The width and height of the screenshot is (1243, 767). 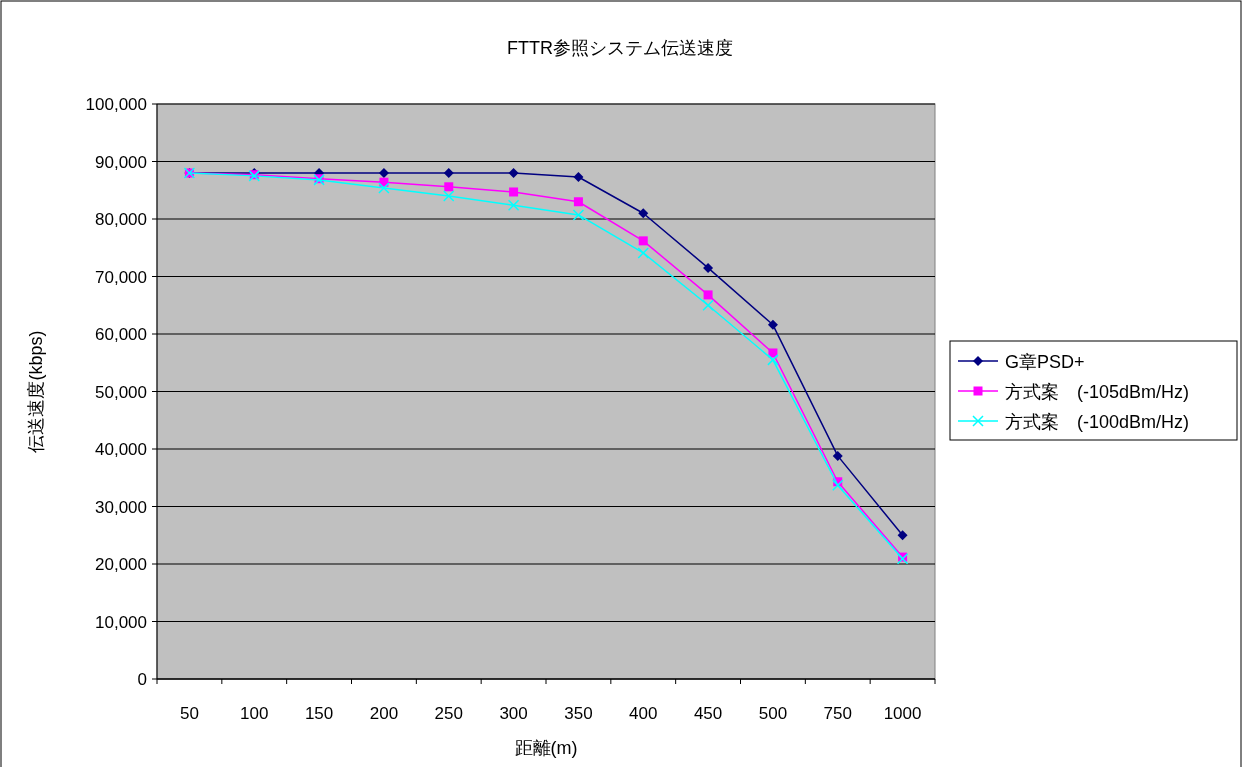 What do you see at coordinates (121, 507) in the screenshot?
I see `y-tick-label: 30,000` at bounding box center [121, 507].